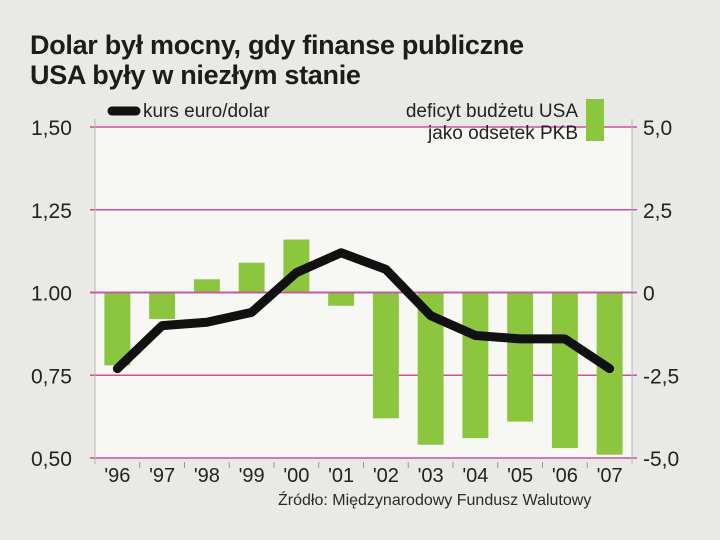 The image size is (720, 540). Describe the element at coordinates (51, 376) in the screenshot. I see `left-tick-label: 0,75` at that location.